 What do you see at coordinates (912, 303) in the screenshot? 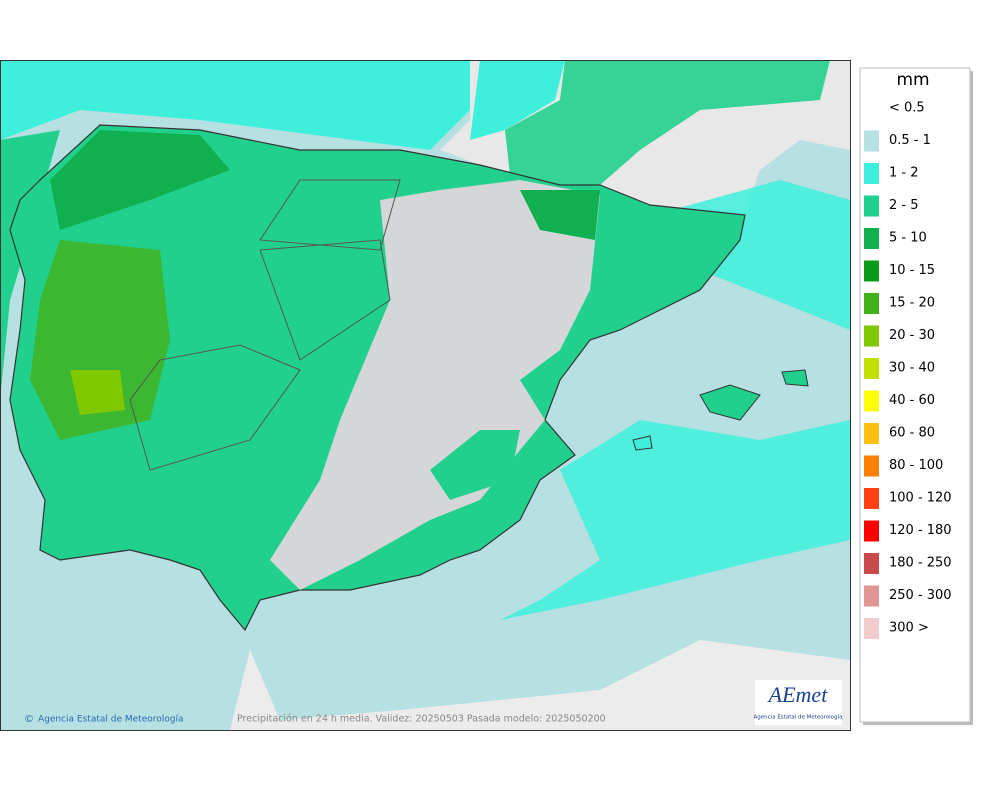
I see `legend-label: 15 - 20` at bounding box center [912, 303].